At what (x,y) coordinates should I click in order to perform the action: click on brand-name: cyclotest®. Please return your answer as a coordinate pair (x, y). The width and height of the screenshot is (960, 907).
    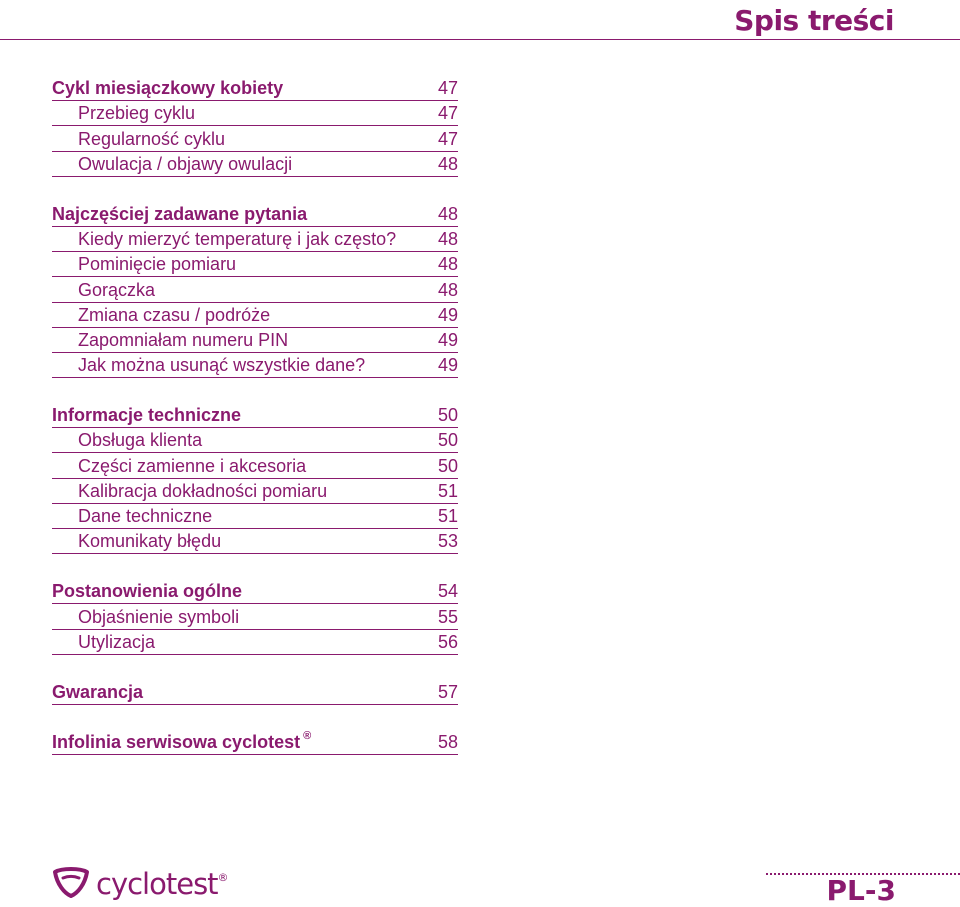
    Looking at the image, I should click on (162, 884).